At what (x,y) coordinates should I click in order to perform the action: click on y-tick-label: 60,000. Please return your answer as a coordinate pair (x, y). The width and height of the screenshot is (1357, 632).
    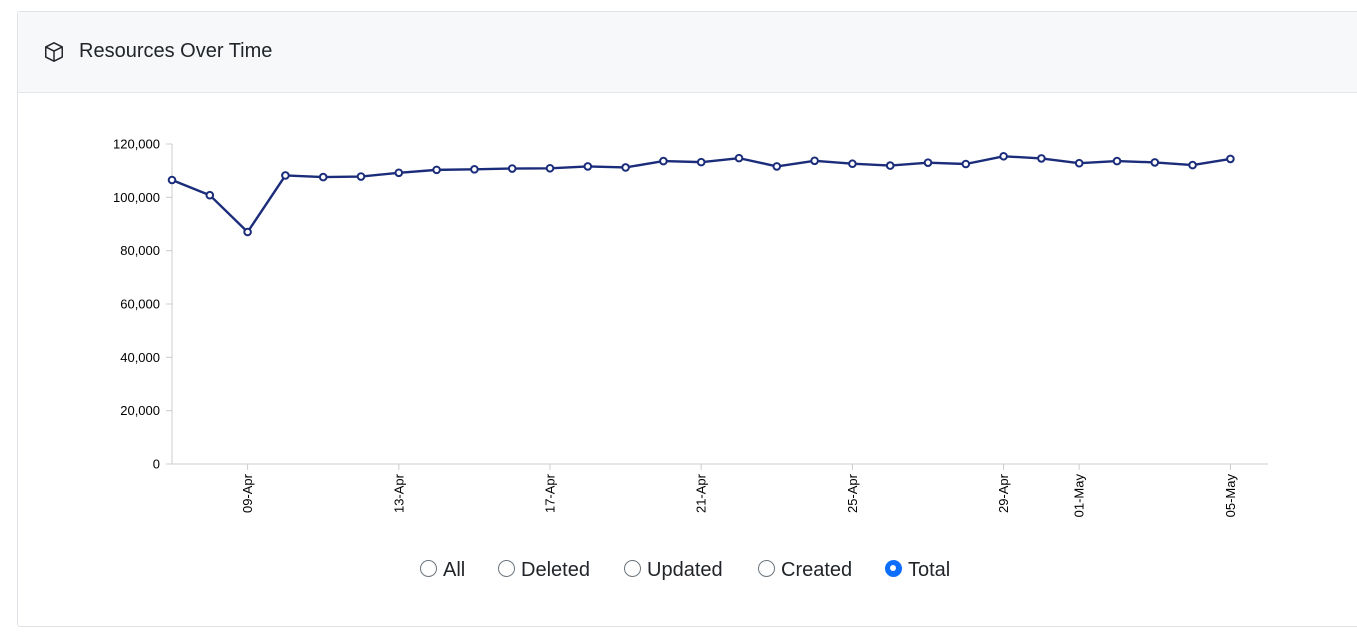
    Looking at the image, I should click on (140, 304).